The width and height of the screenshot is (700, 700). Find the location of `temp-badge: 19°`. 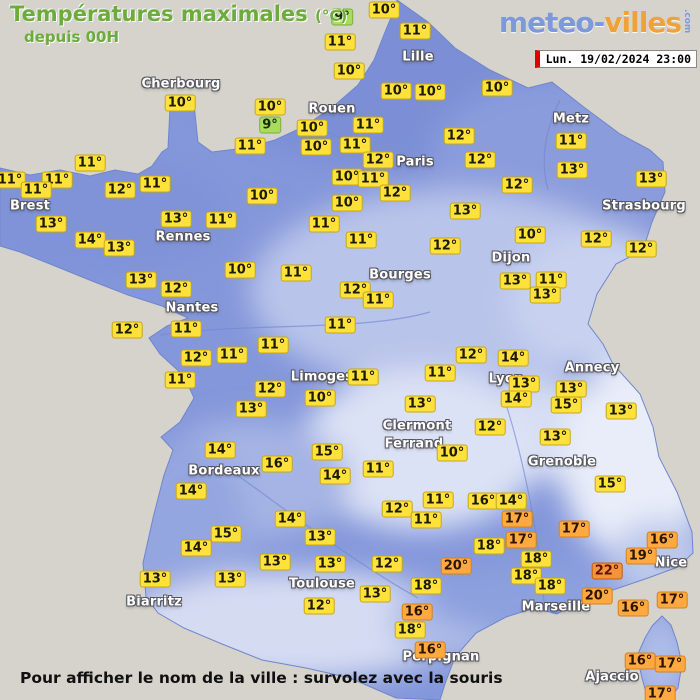

temp-badge: 19° is located at coordinates (641, 556).